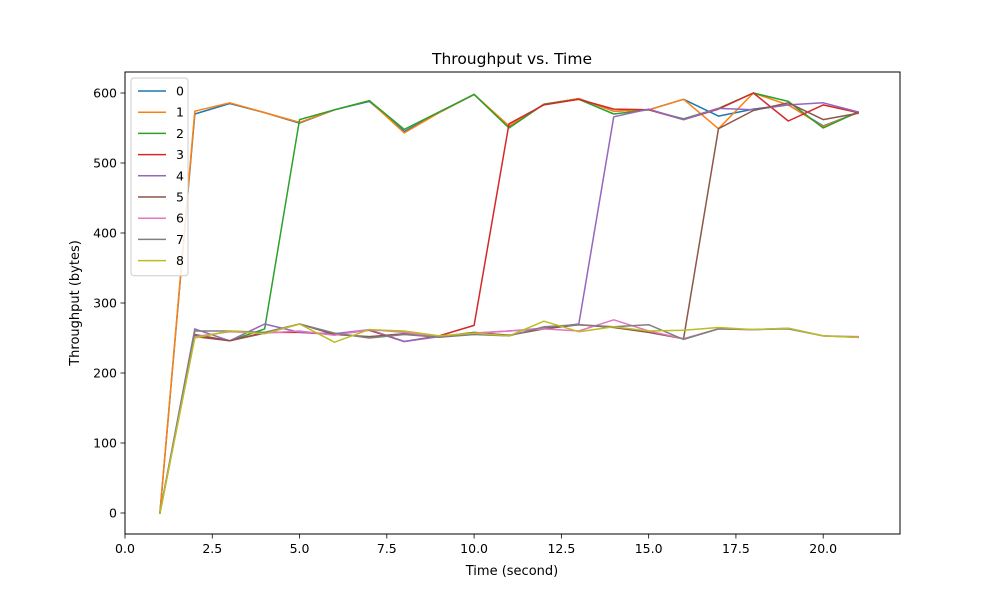 This screenshot has height=600, width=1000. I want to click on legend-label-5: 5, so click(180, 197).